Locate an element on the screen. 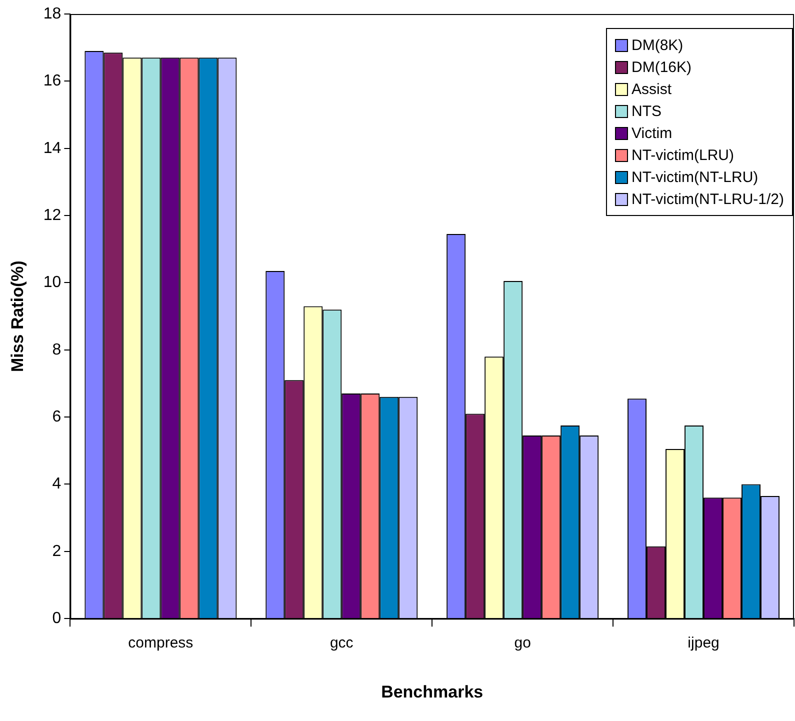 Image resolution: width=795 pixels, height=721 pixels. y-axis-title: Miss Ratio(%) is located at coordinates (17, 316).